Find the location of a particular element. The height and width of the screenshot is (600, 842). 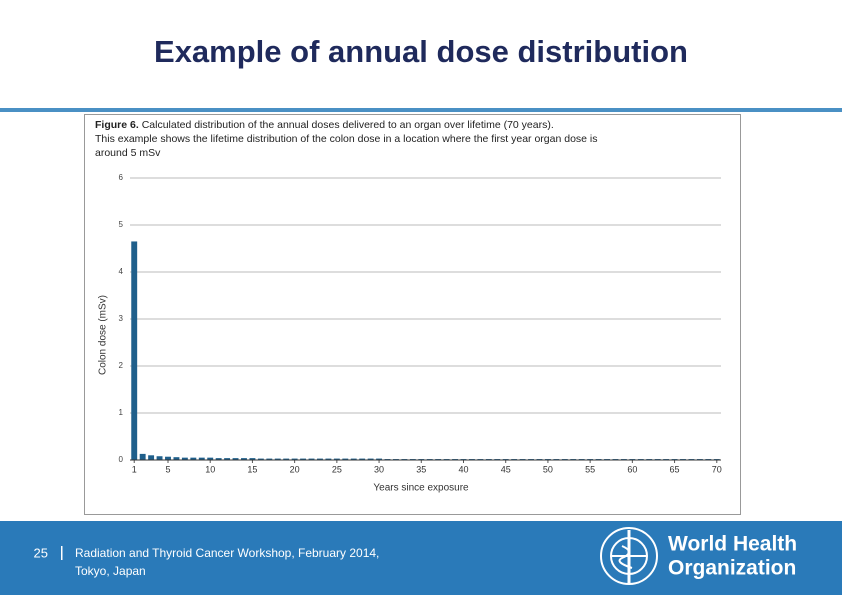

x-tick-label: 40 is located at coordinates (463, 469).